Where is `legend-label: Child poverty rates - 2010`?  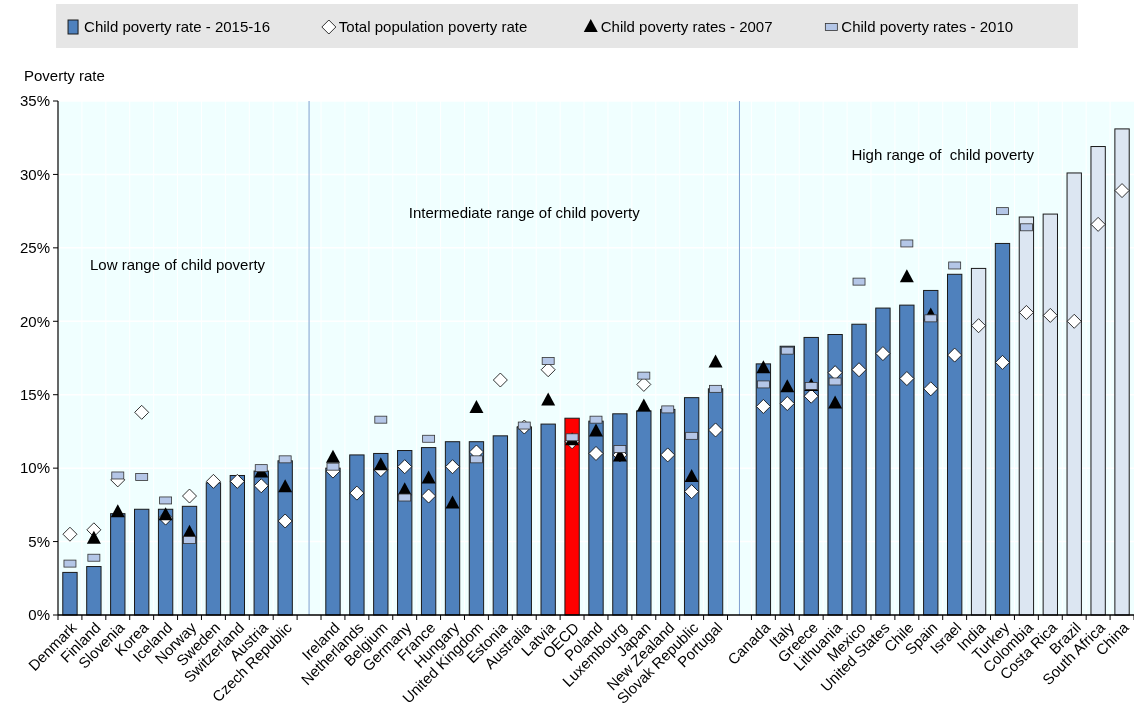 legend-label: Child poverty rates - 2010 is located at coordinates (927, 27).